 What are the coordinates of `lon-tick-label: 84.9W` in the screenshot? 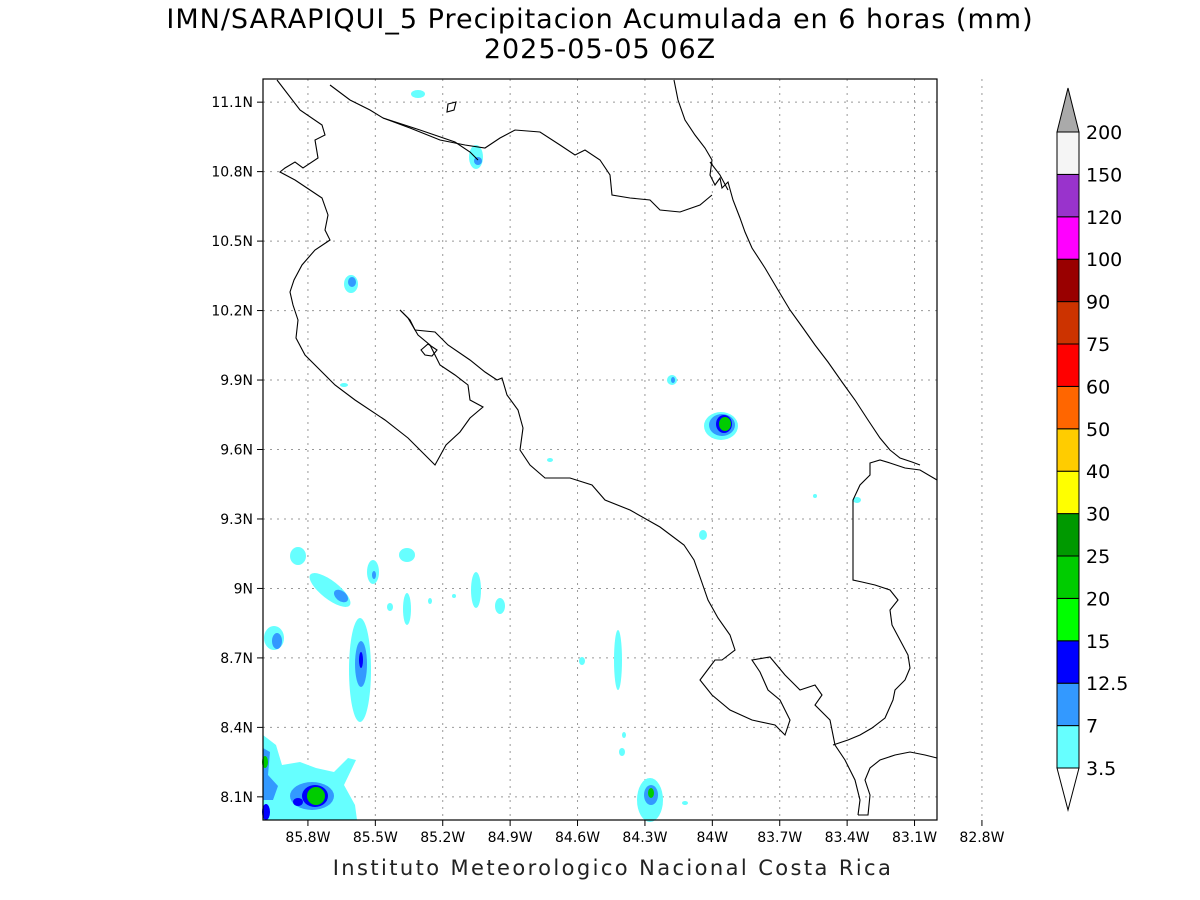 It's located at (510, 838).